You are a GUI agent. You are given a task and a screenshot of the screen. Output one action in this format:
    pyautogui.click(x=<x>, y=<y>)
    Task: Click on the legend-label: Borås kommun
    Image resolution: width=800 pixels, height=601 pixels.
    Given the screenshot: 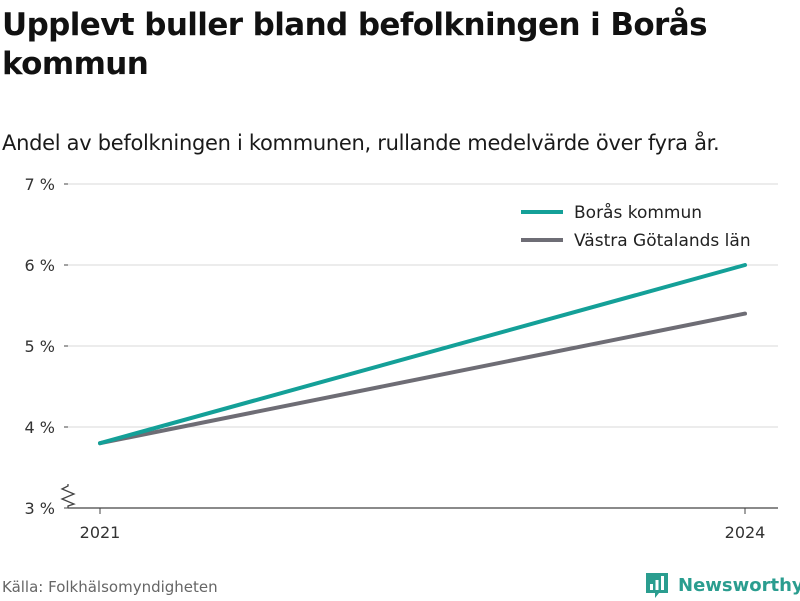 What is the action you would take?
    pyautogui.click(x=638, y=212)
    